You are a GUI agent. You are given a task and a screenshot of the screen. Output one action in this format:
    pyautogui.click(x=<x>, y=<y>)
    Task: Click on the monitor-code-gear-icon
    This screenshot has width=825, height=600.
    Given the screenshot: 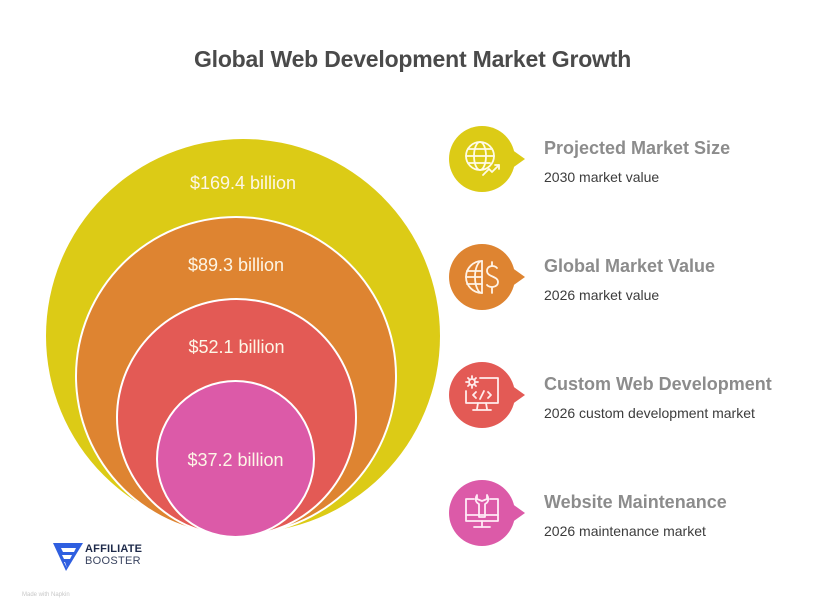 What is the action you would take?
    pyautogui.click(x=482, y=393)
    